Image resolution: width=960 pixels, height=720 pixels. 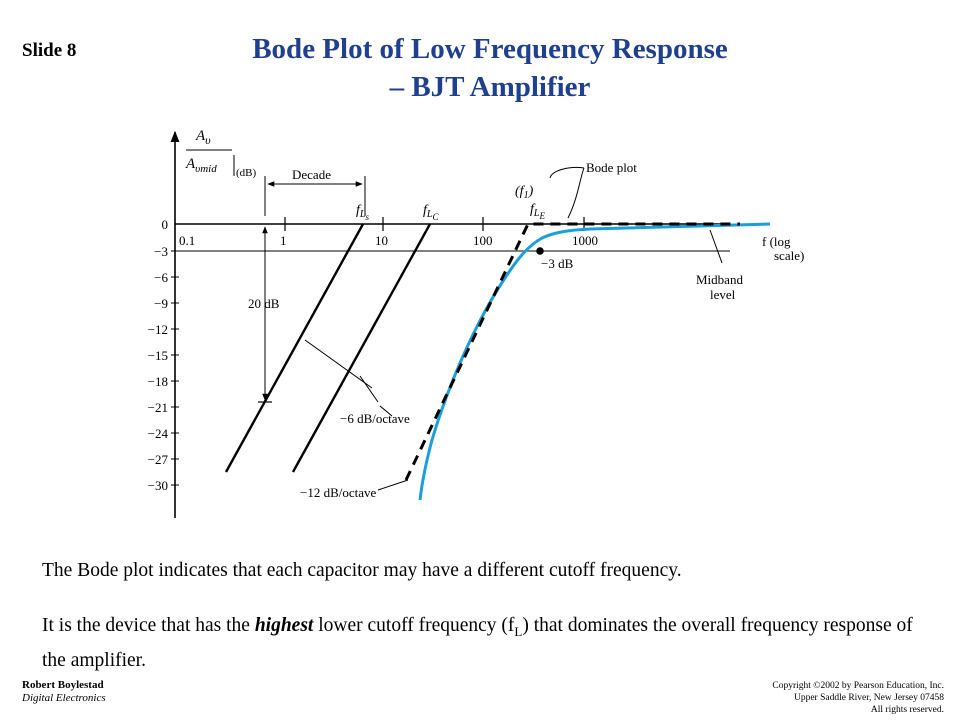 I want to click on bode-plot-leader, so click(x=567, y=193).